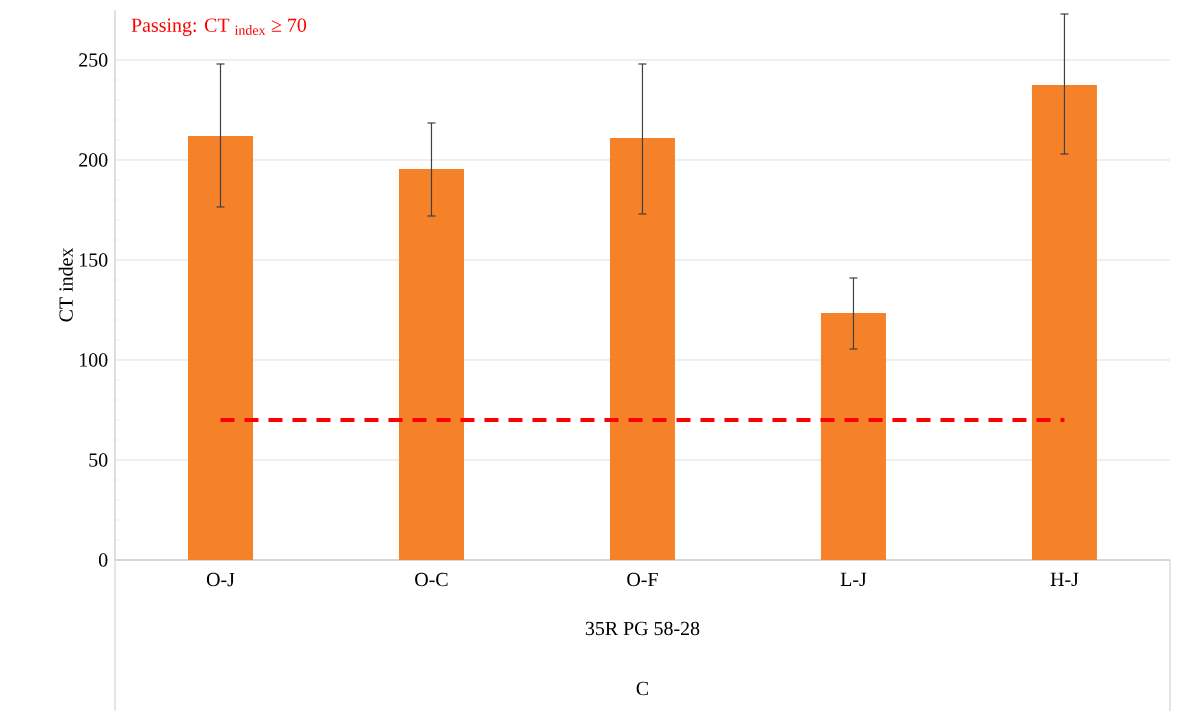 The width and height of the screenshot is (1177, 712). Describe the element at coordinates (220, 580) in the screenshot. I see `x-tick-label: O-J` at that location.